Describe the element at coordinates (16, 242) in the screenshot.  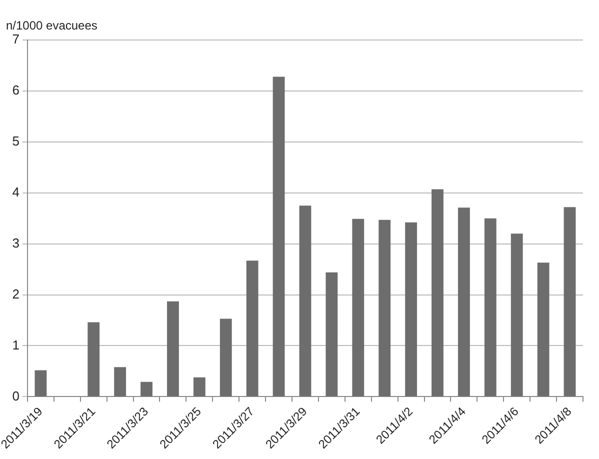
I see `y-tick-label: 3` at that location.